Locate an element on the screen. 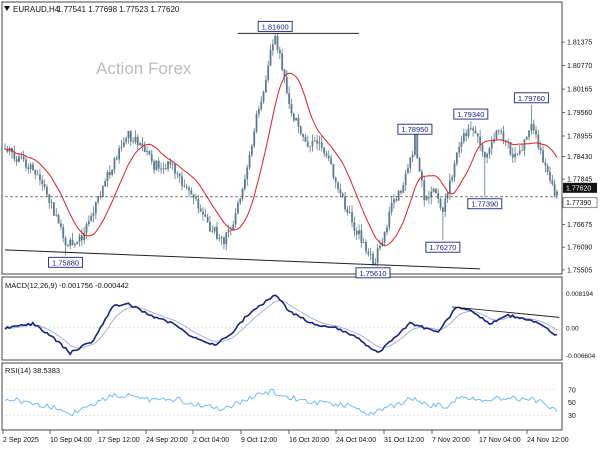 This screenshot has width=600, height=455. macd-line is located at coordinates (281, 325).